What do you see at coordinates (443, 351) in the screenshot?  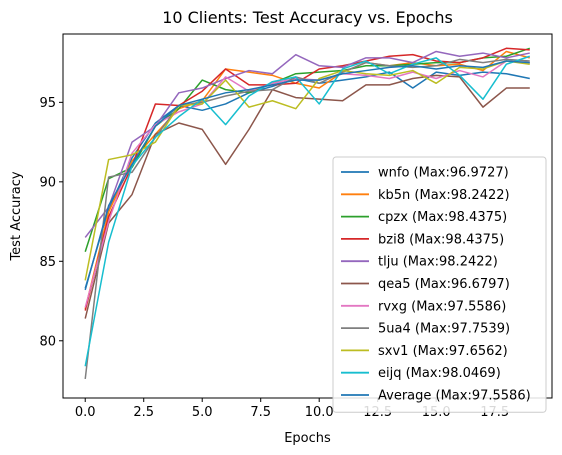 I see `legend-entry-label: sxv1 (Max:97.6562)` at bounding box center [443, 351].